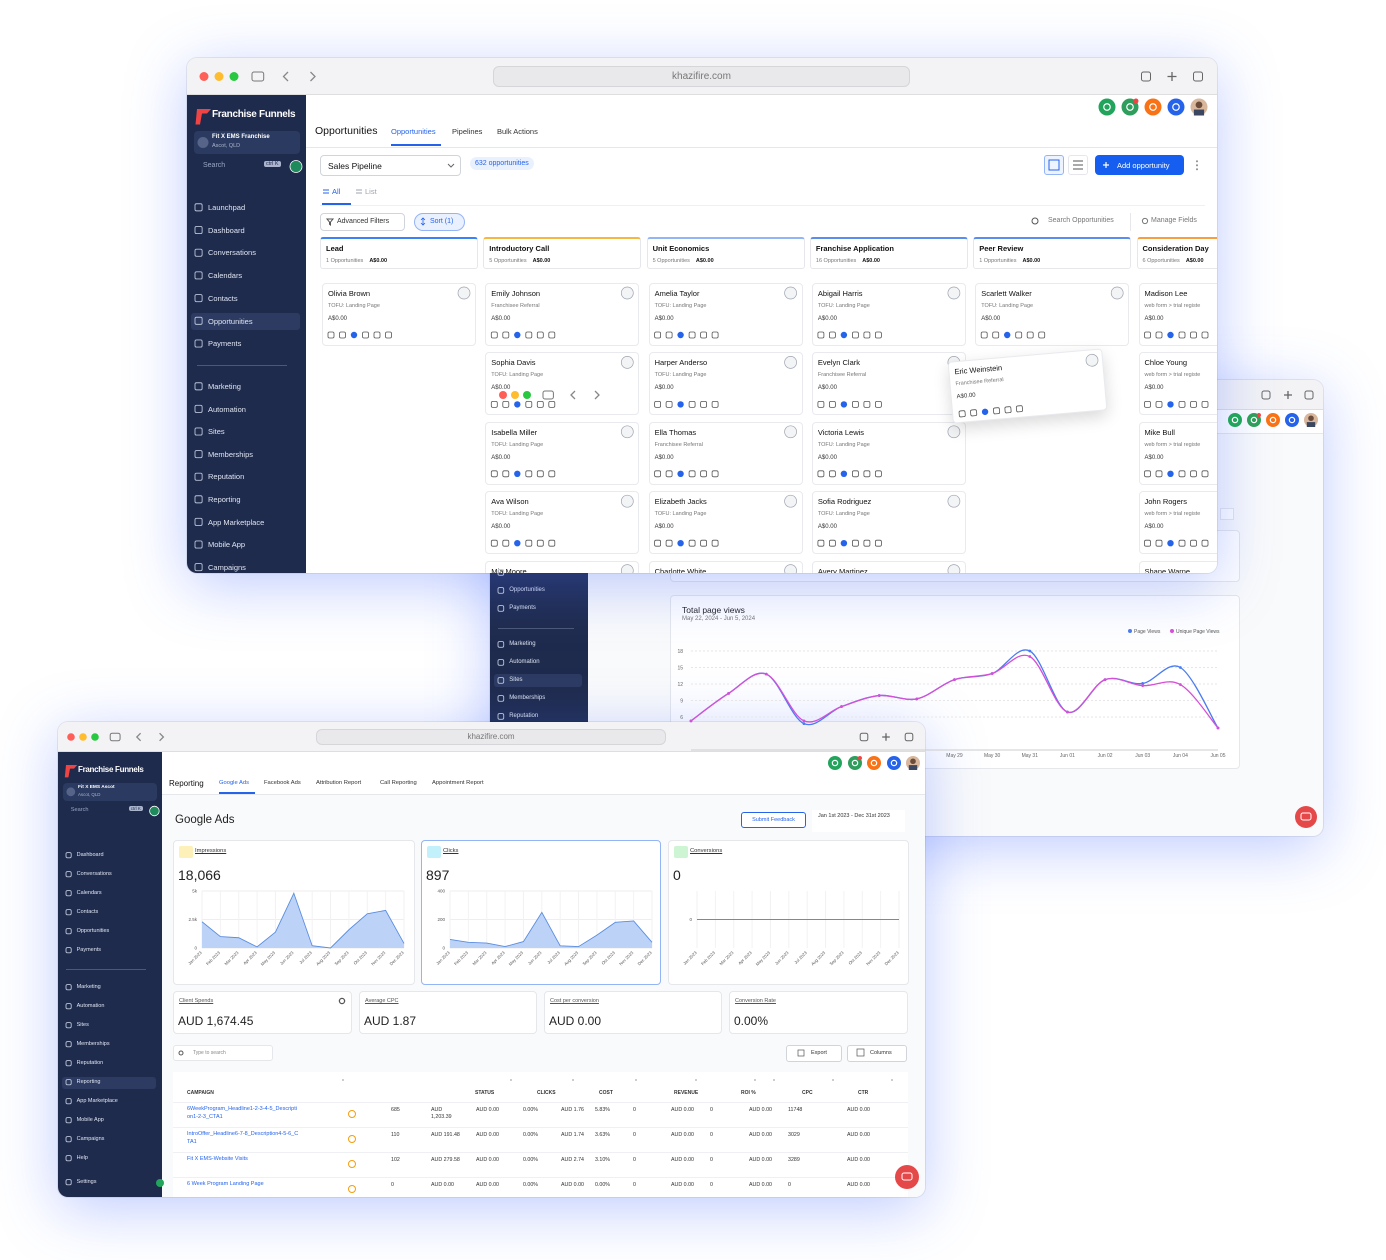 This screenshot has height=1260, width=1386. What do you see at coordinates (398, 783) in the screenshot?
I see `tab: Call Reporting` at bounding box center [398, 783].